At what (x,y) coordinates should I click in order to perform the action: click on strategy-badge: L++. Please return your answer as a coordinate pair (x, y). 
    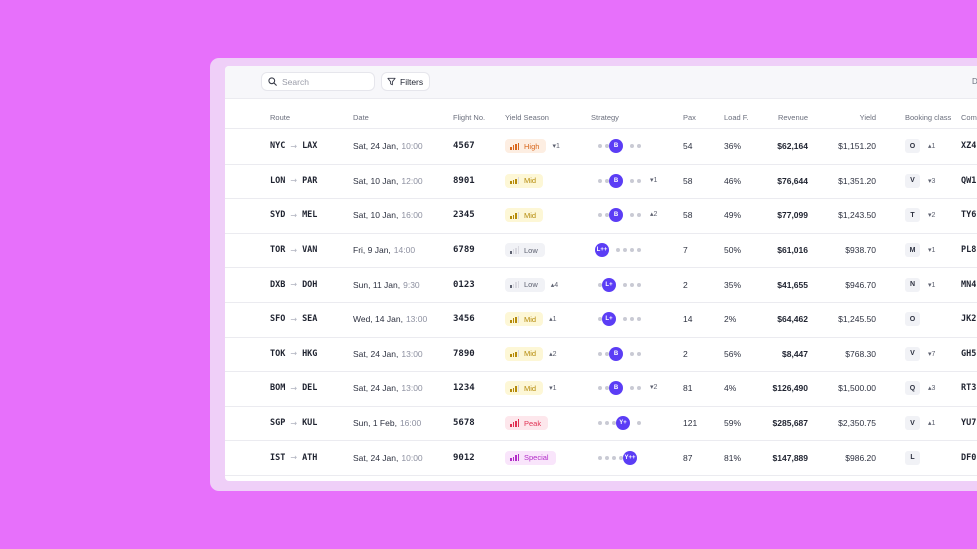
    Looking at the image, I should click on (602, 250).